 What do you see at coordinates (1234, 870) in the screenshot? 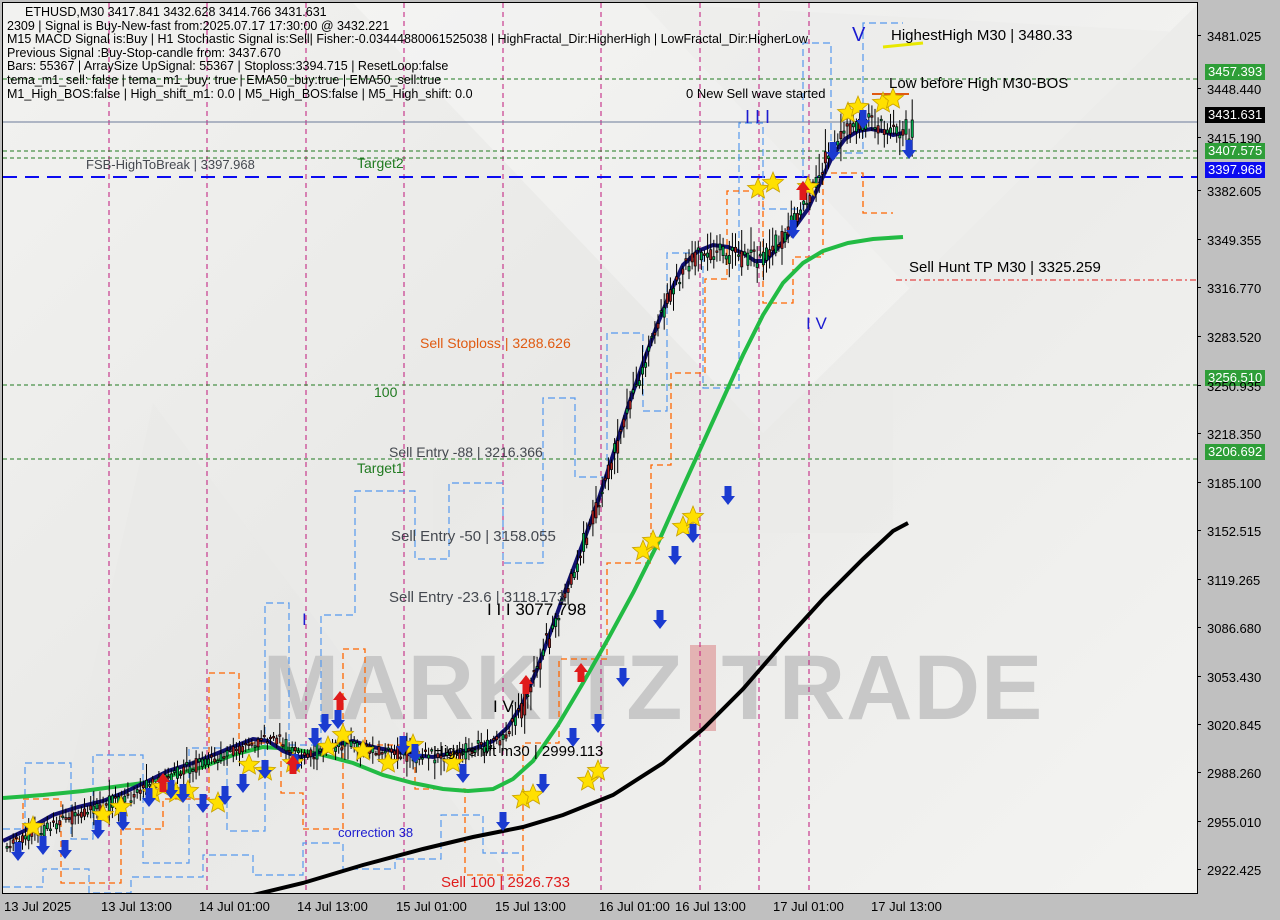
I see `price-tick-label: 2922.425` at bounding box center [1234, 870].